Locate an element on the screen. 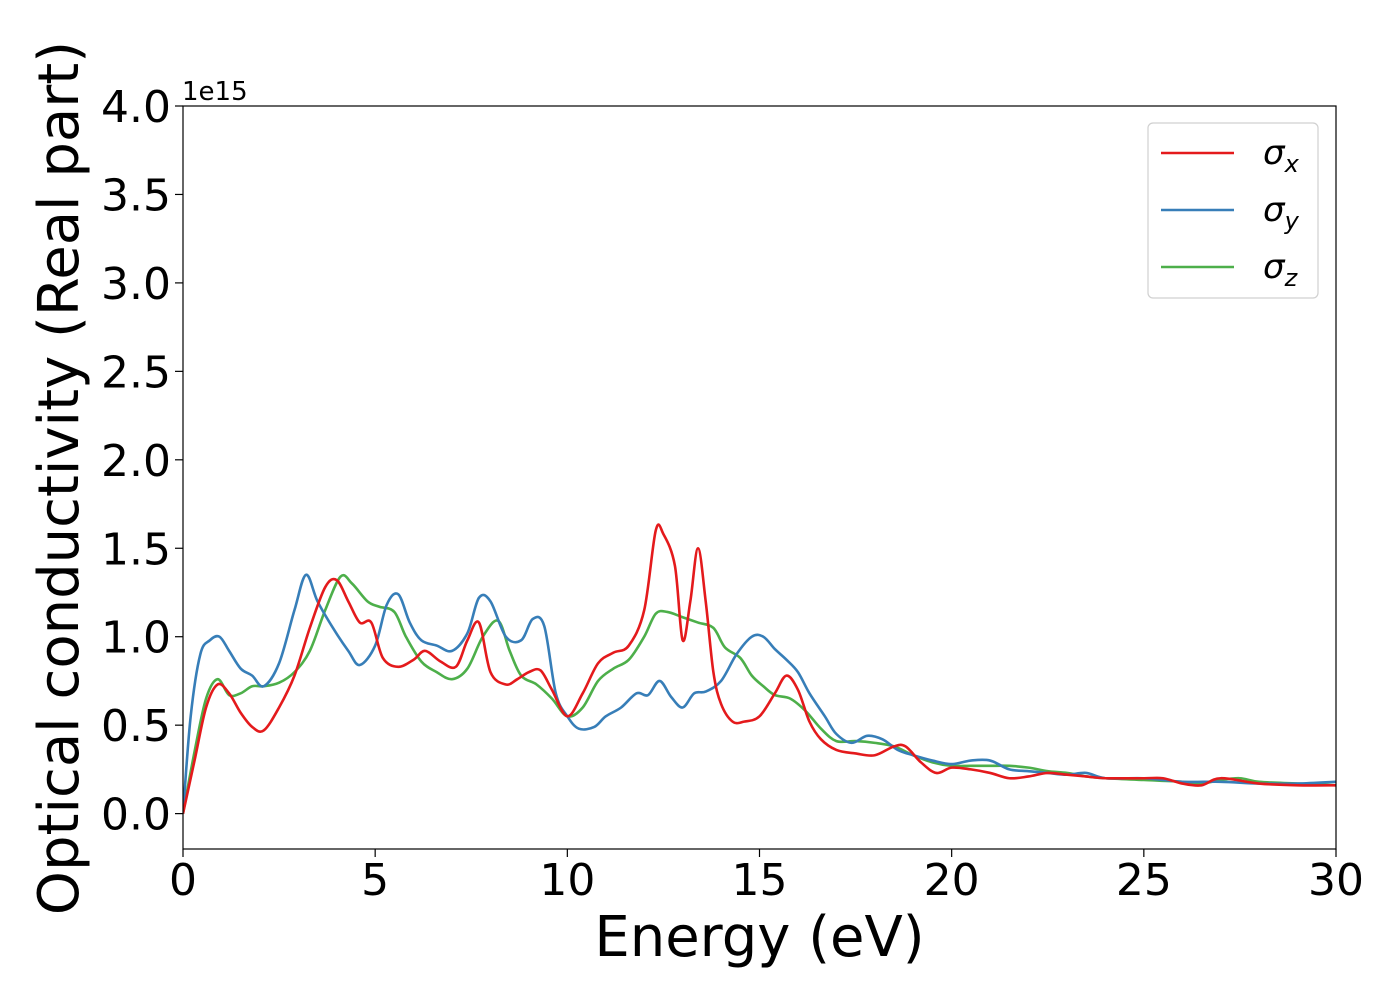 The width and height of the screenshot is (1400, 1000). x-tick-label: 30 is located at coordinates (1336, 880).